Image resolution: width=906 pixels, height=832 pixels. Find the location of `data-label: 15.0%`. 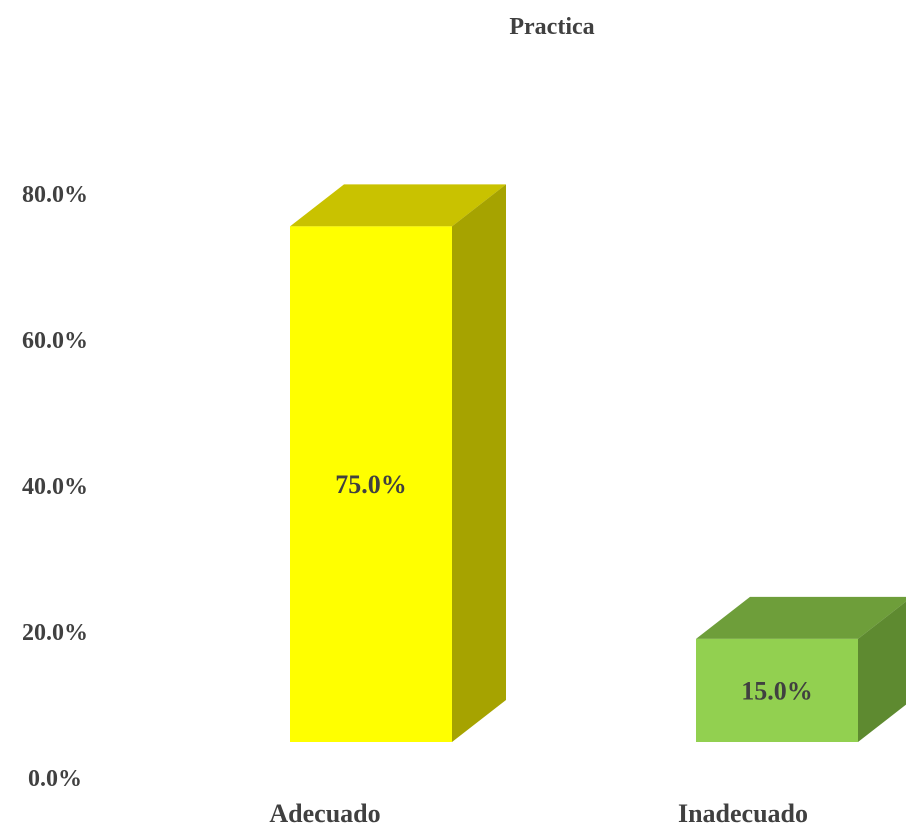

data-label: 15.0% is located at coordinates (777, 690).